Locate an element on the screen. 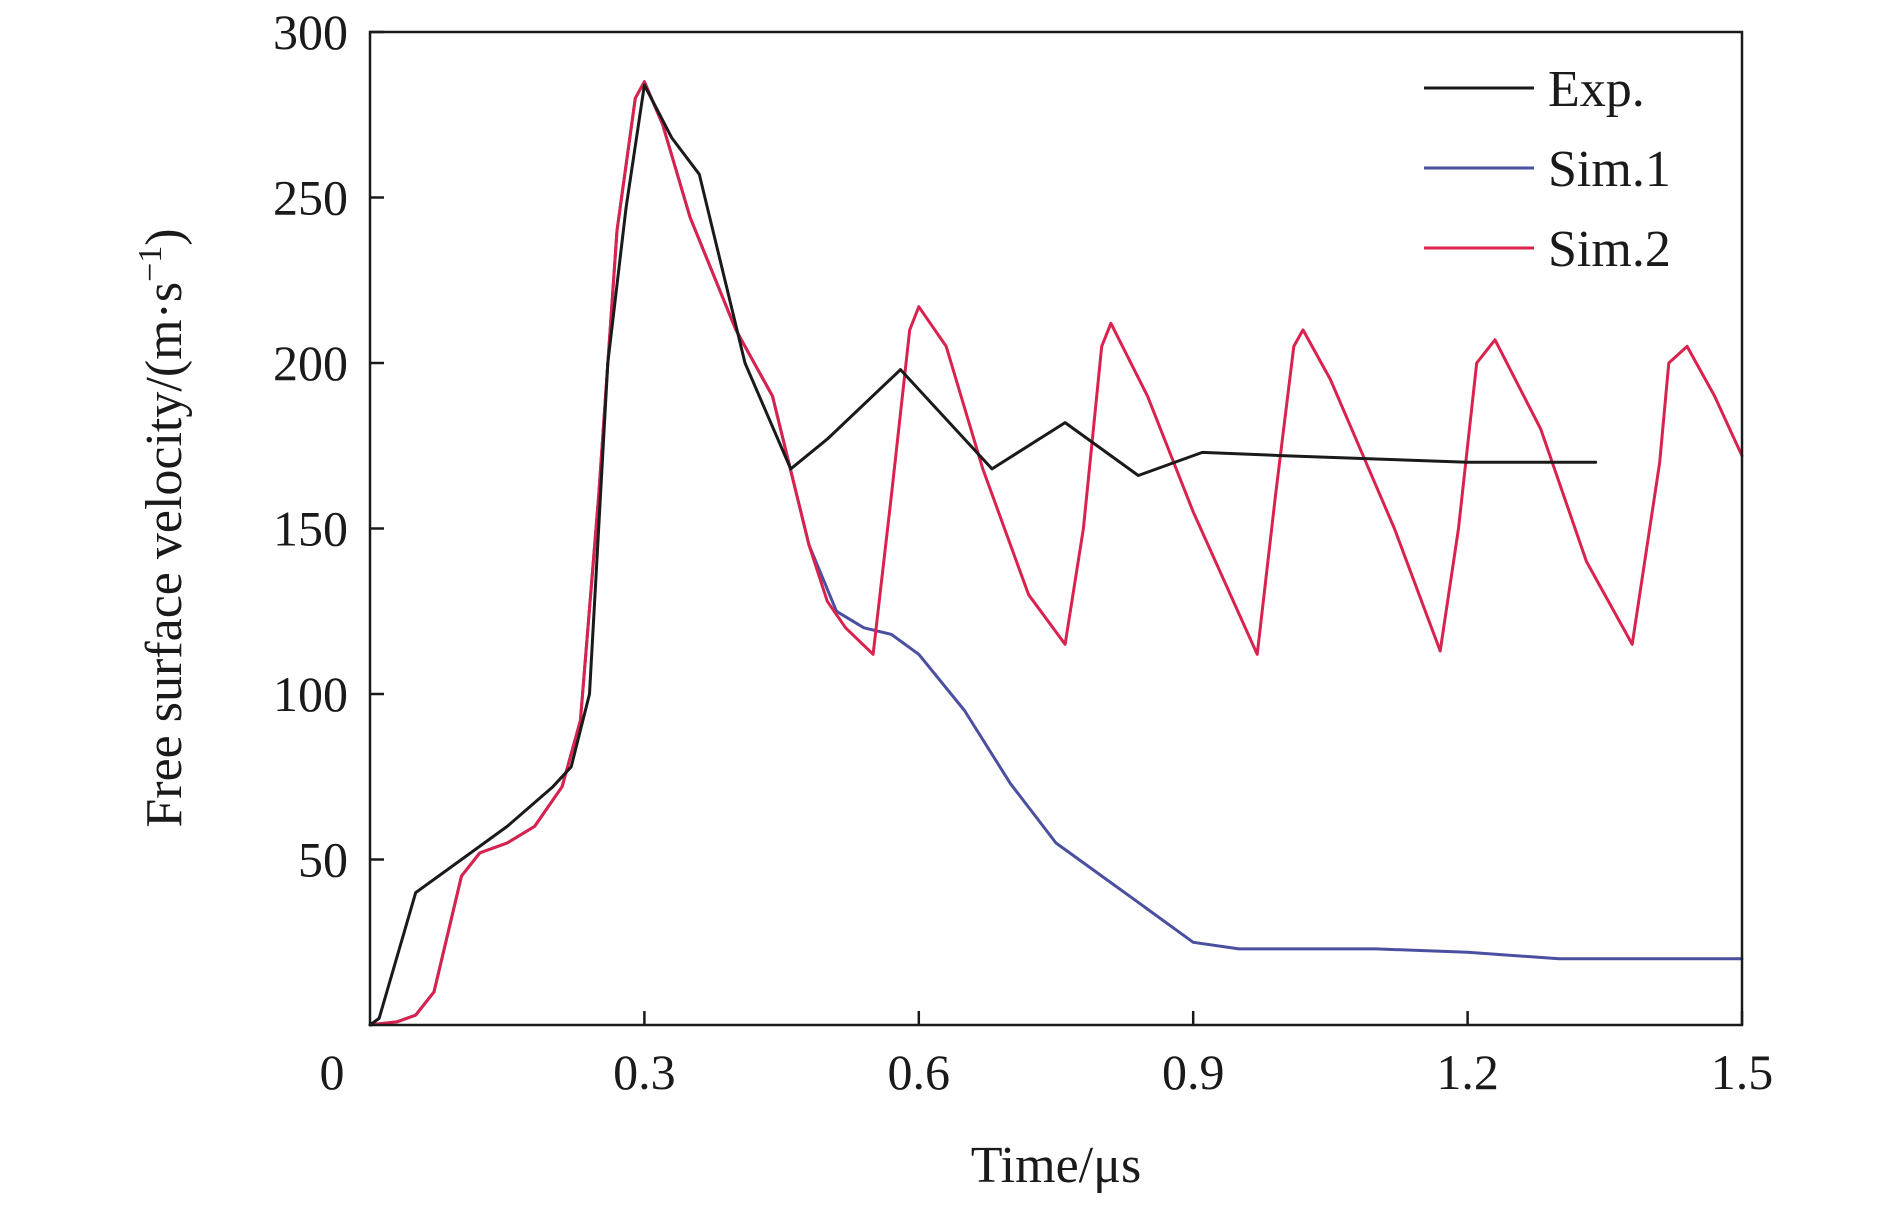 Image resolution: width=1890 pixels, height=1207 pixels. x-tick-label: 0.9 is located at coordinates (1193, 1072).